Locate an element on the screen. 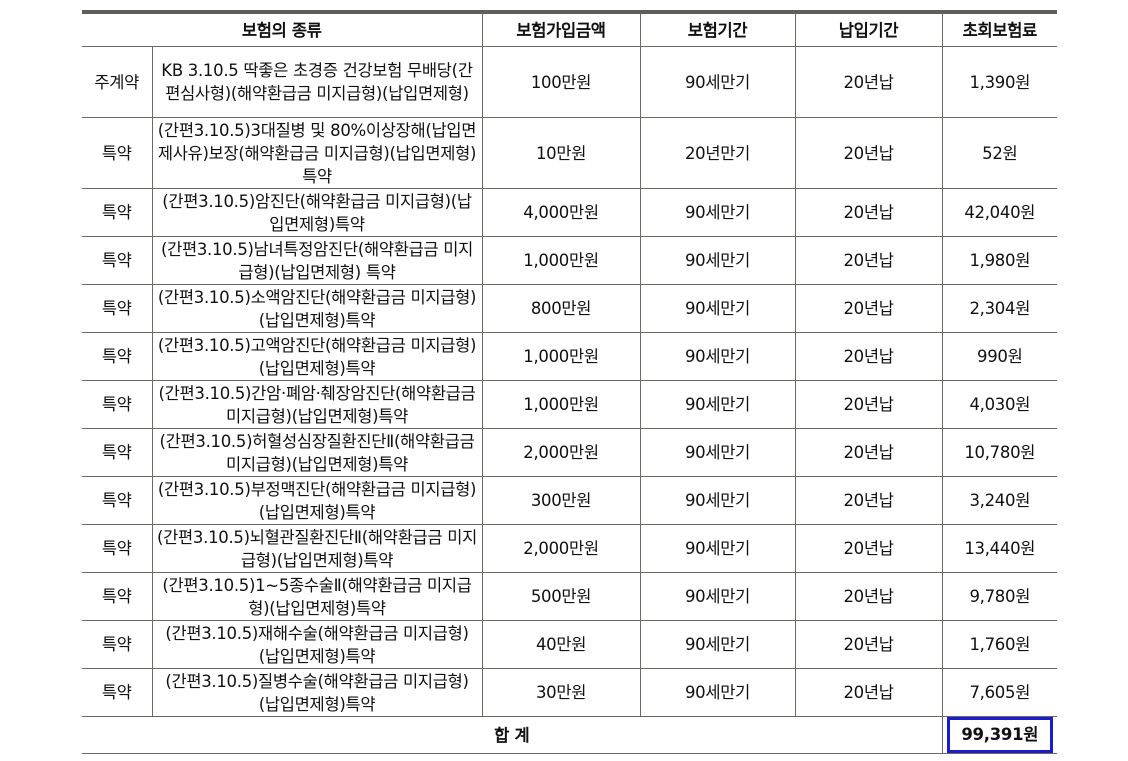  premium-cell: 1,390원 is located at coordinates (999, 82).